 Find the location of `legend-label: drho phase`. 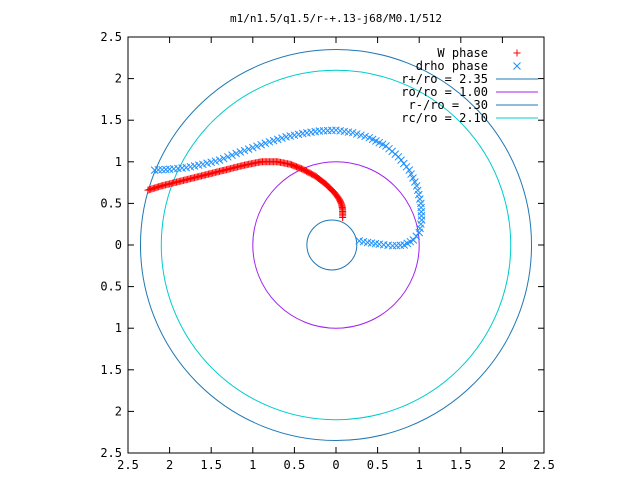

legend-label: drho phase is located at coordinates (452, 66).